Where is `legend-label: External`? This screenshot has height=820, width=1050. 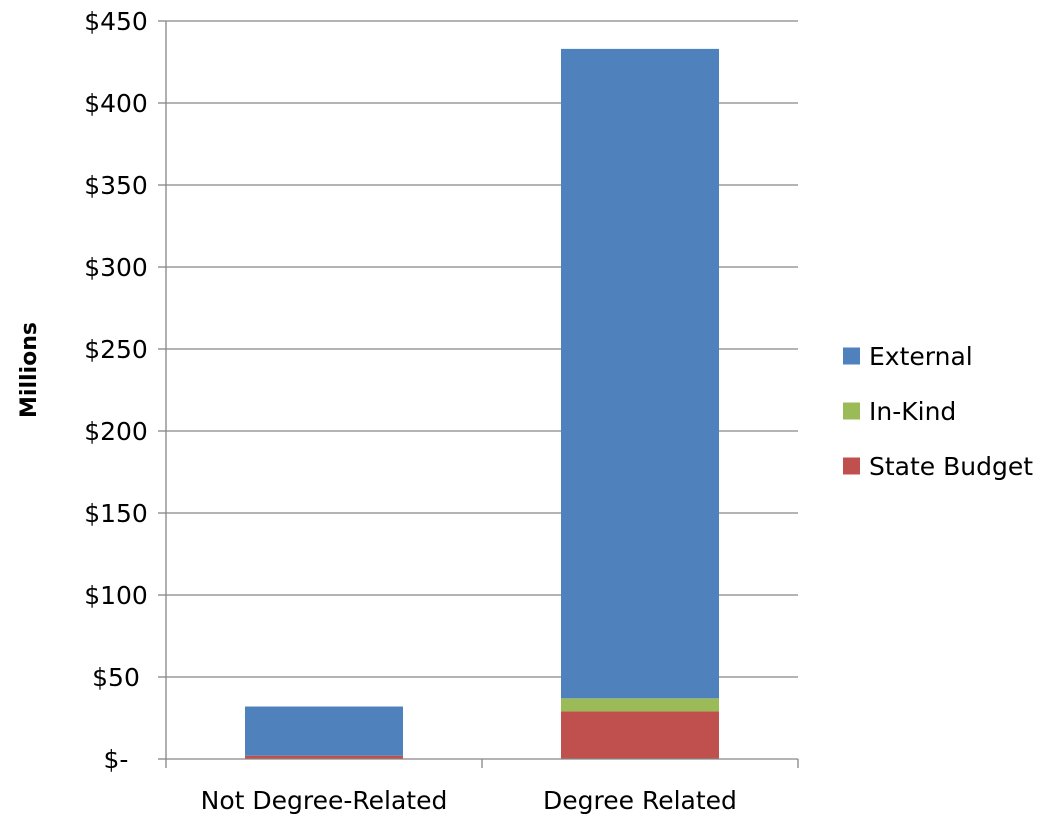
legend-label: External is located at coordinates (921, 356).